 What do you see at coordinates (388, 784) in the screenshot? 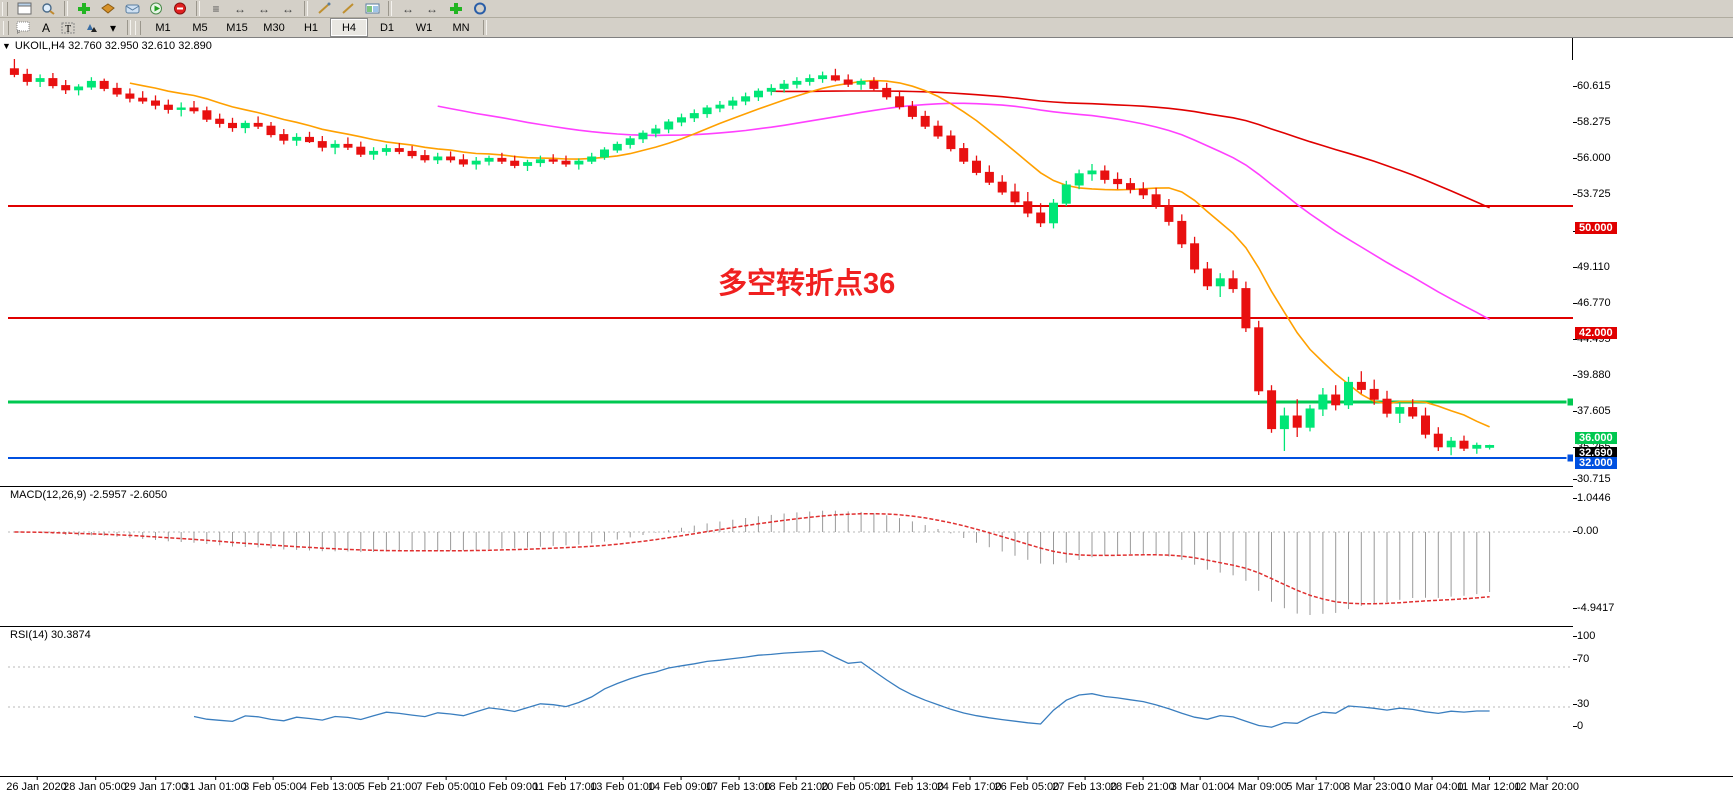
I see `time-tick-label: 5 Feb 21:00` at bounding box center [388, 784].